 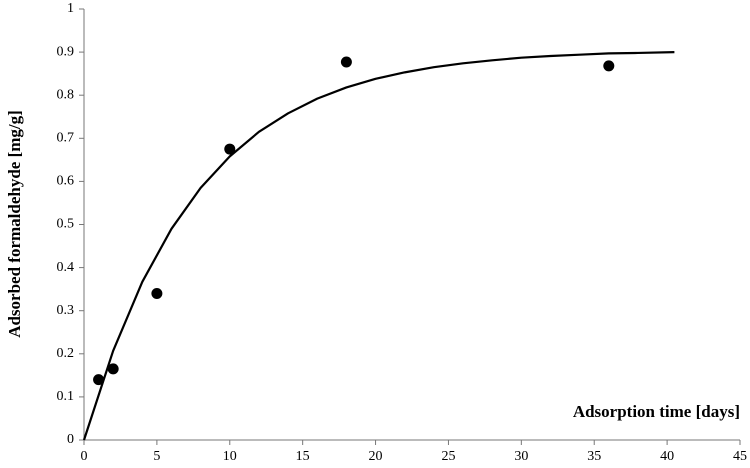 What do you see at coordinates (303, 456) in the screenshot?
I see `x-tick-label: 15` at bounding box center [303, 456].